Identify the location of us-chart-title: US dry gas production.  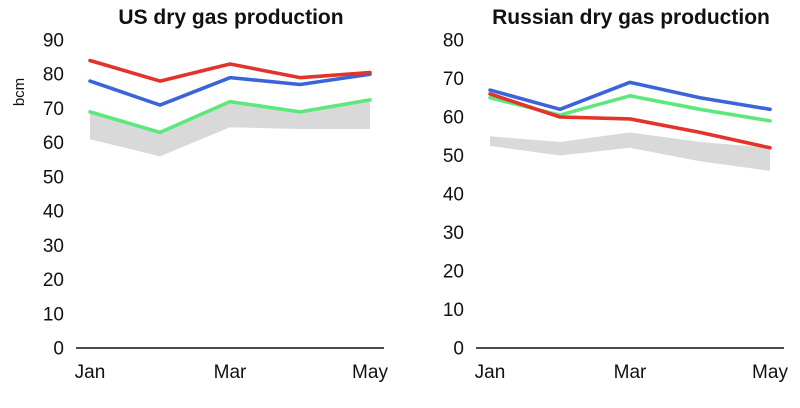
(231, 17).